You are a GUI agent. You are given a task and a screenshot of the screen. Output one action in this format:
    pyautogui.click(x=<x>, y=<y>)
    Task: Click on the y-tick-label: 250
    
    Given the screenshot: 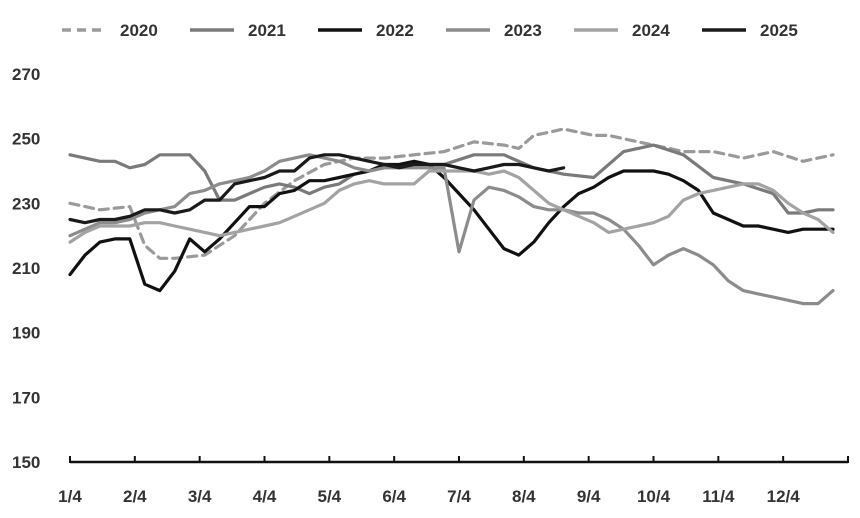 What is the action you would take?
    pyautogui.click(x=26, y=139)
    